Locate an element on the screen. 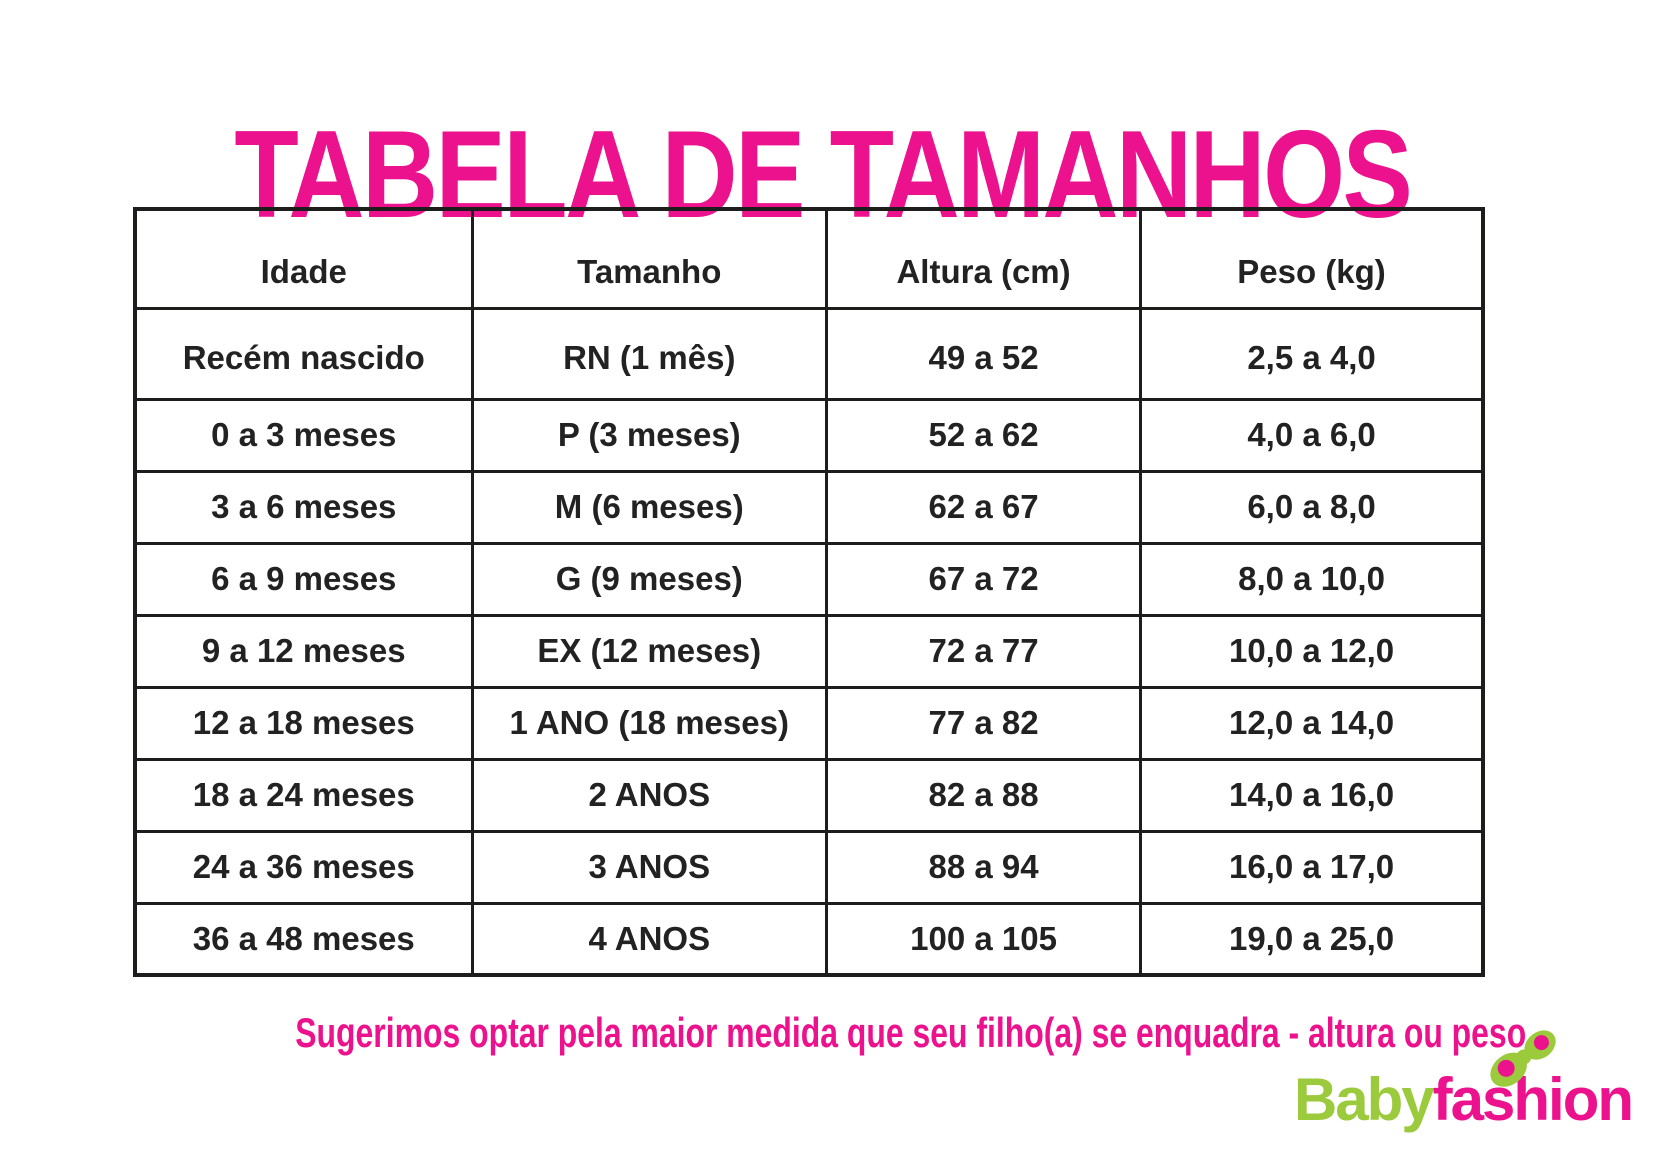  table-cell: 52 a 62 is located at coordinates (984, 435).